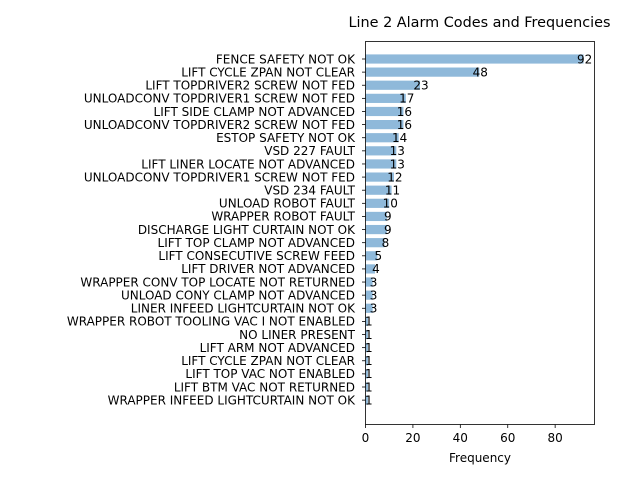 The width and height of the screenshot is (640, 480). I want to click on category-label: WRAPPER ROBOT TOOLING VAC I NOT ENABLED, so click(211, 322).